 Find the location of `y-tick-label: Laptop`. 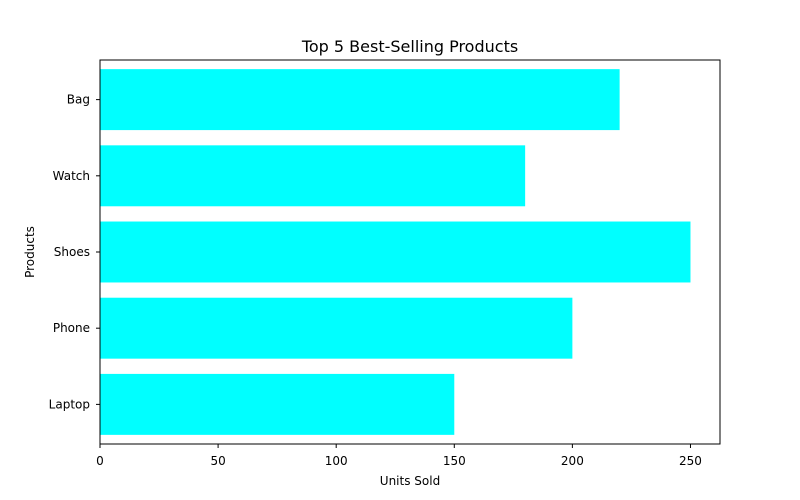

y-tick-label: Laptop is located at coordinates (69, 404).